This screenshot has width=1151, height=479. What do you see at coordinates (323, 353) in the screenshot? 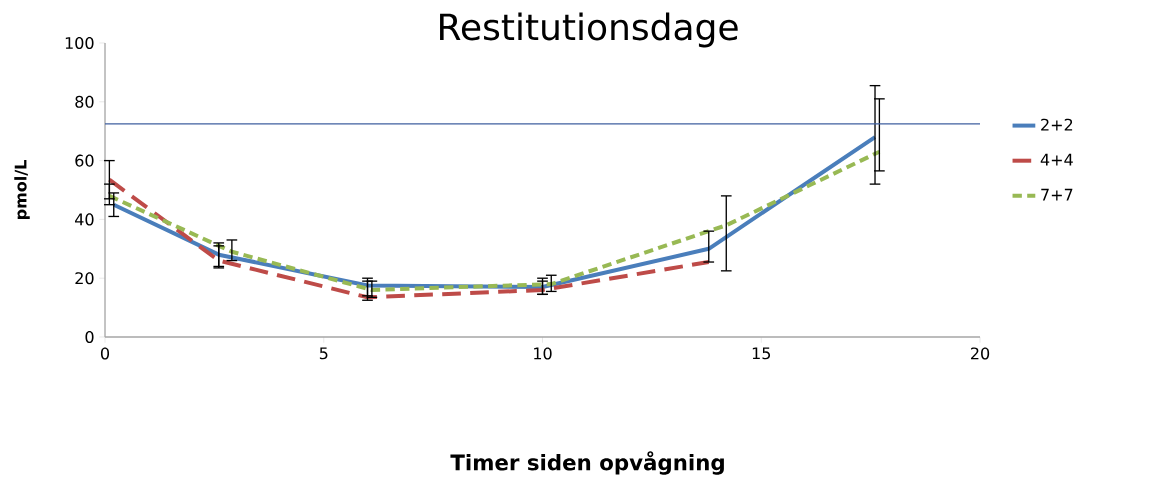
I see `x-tick-label: 5` at bounding box center [323, 353].